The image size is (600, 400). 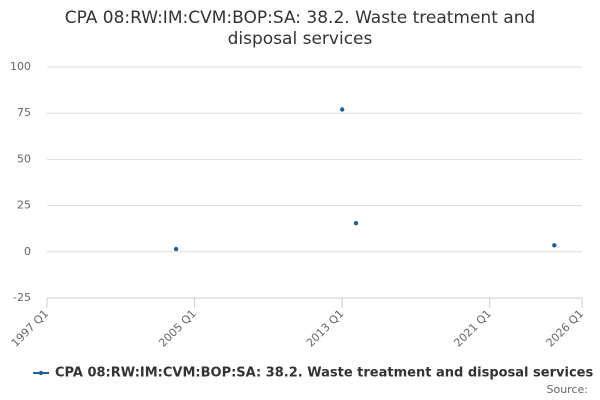 What do you see at coordinates (24, 205) in the screenshot?
I see `y-tick-label: 25` at bounding box center [24, 205].